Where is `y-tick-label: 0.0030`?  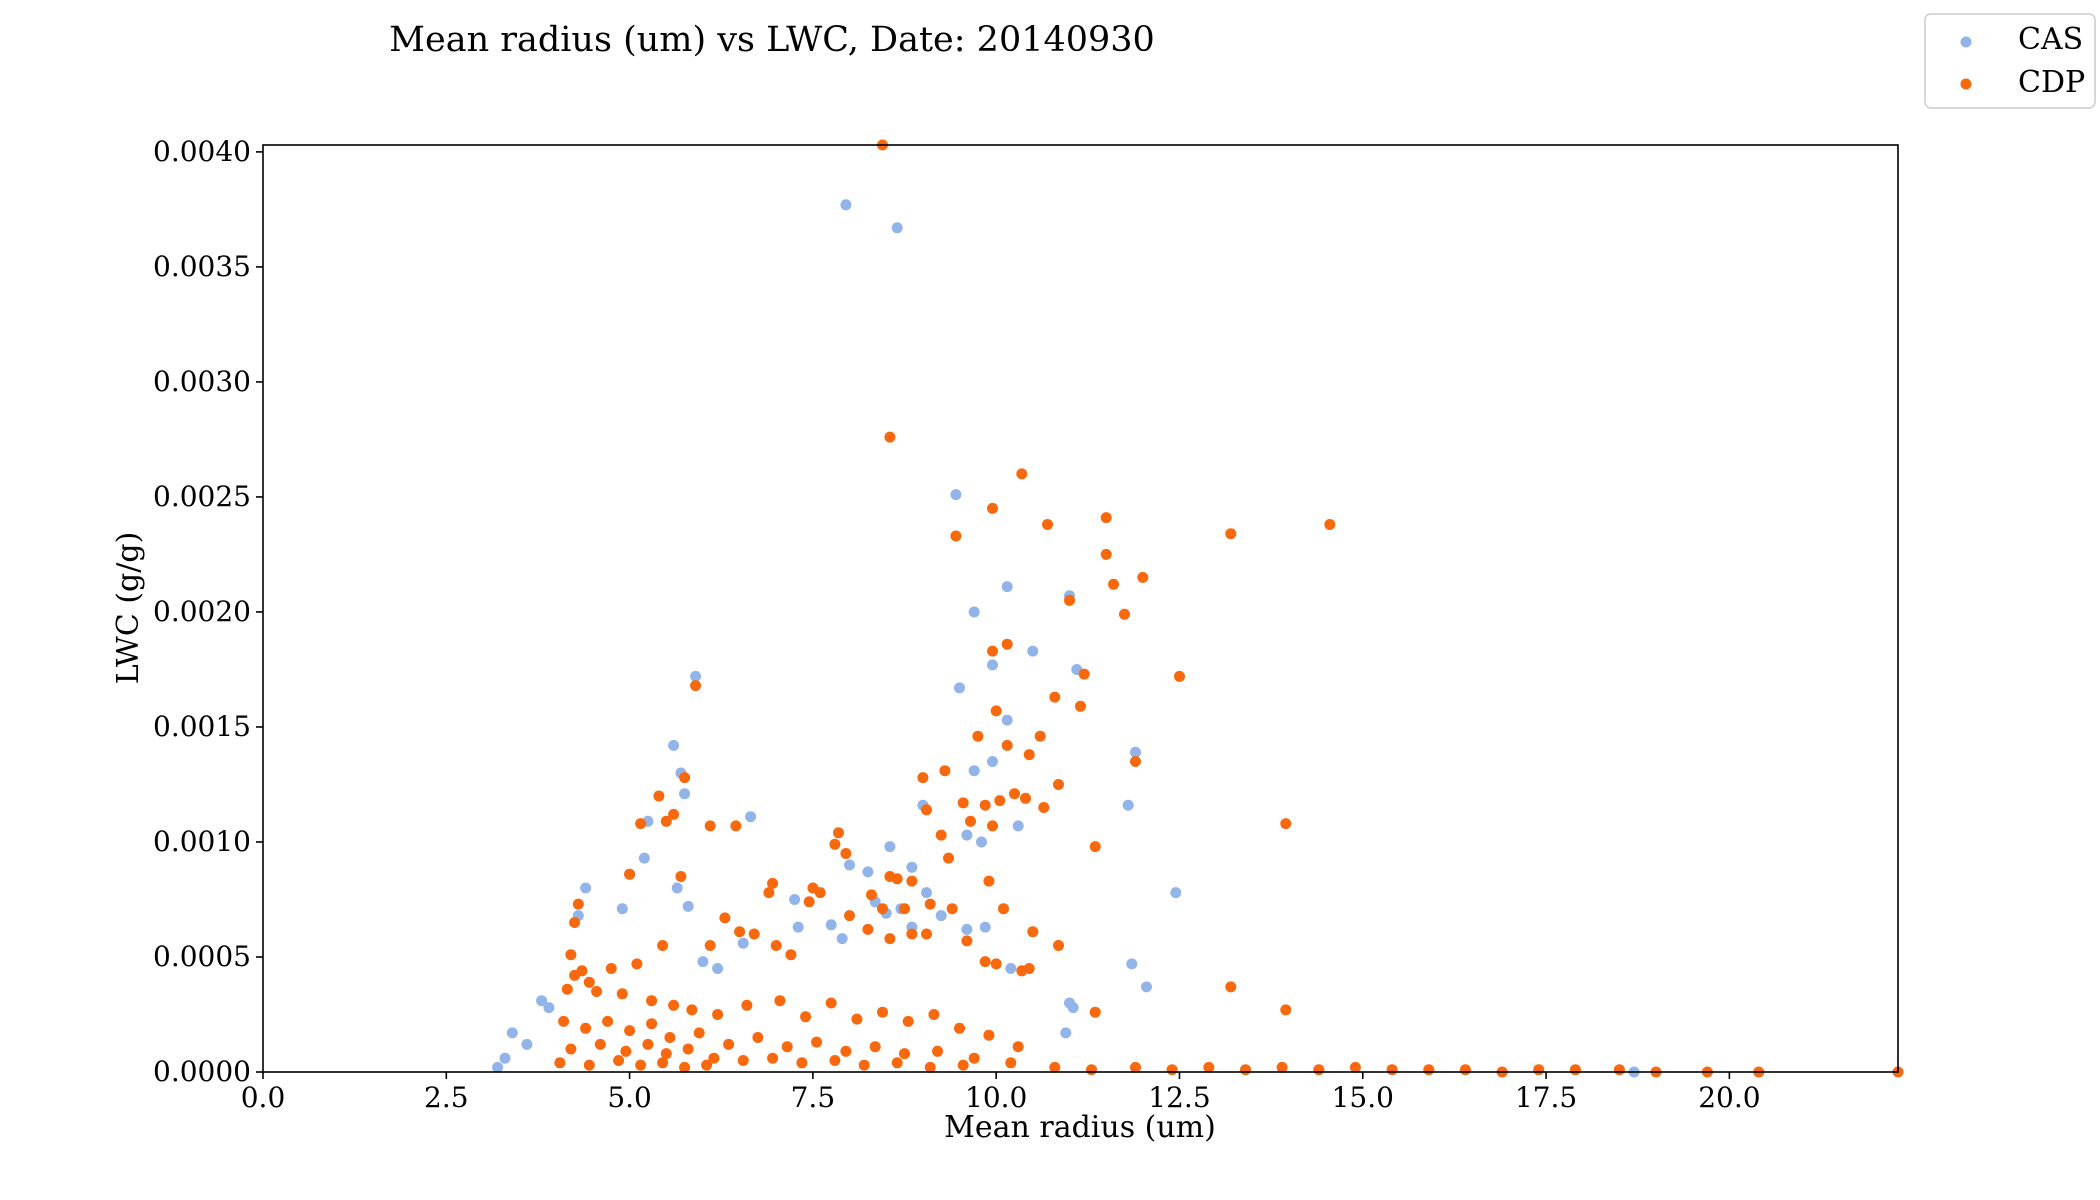
y-tick-label: 0.0030 is located at coordinates (202, 381).